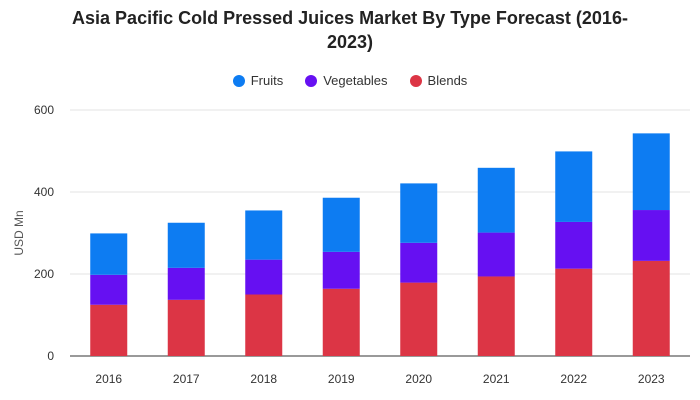 The width and height of the screenshot is (700, 400). What do you see at coordinates (350, 42) in the screenshot?
I see `chart-title-line-2: 2023)` at bounding box center [350, 42].